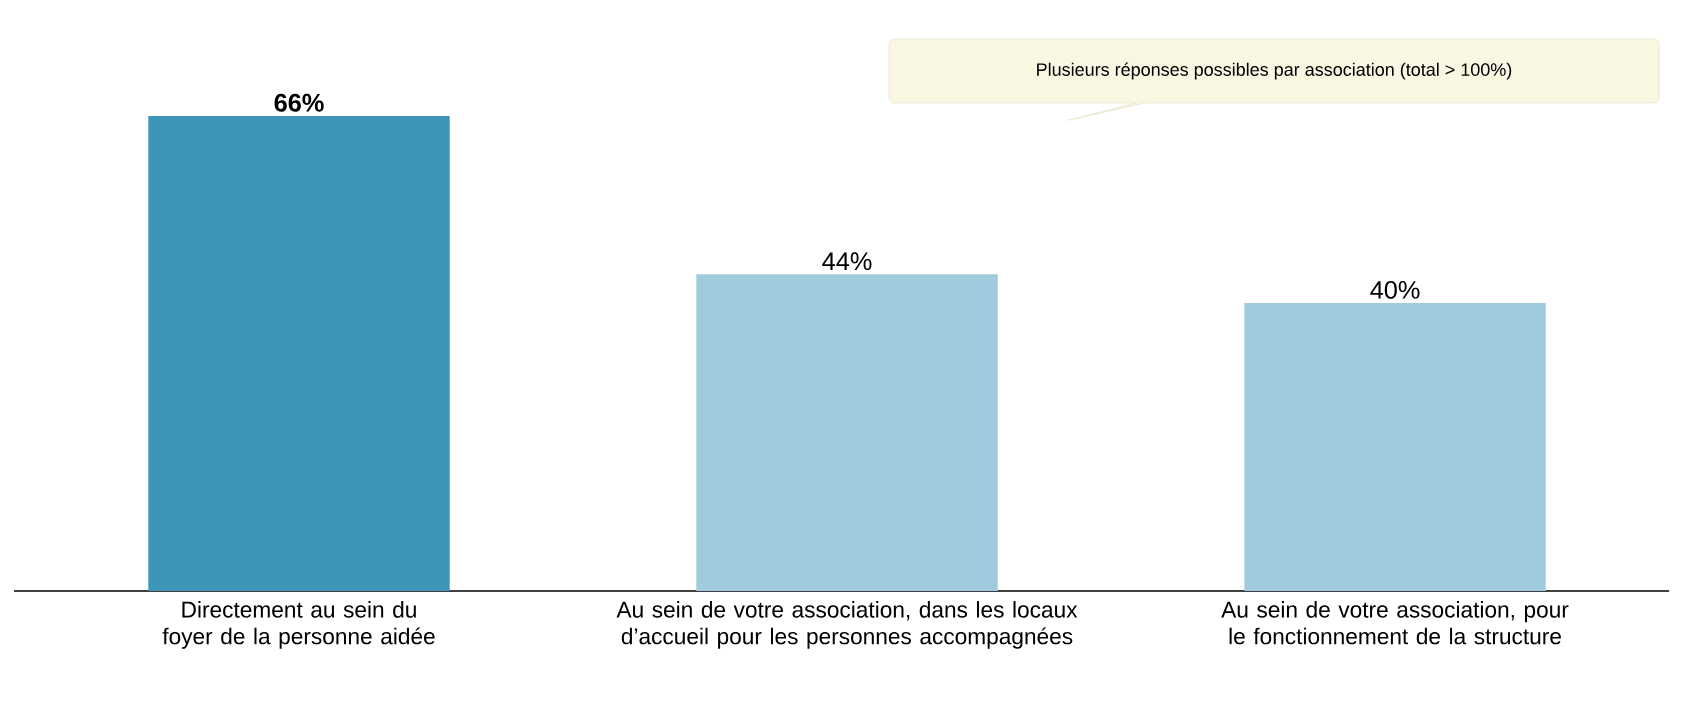 The width and height of the screenshot is (1687, 704). What do you see at coordinates (1395, 289) in the screenshot?
I see `data-label: 40%` at bounding box center [1395, 289].